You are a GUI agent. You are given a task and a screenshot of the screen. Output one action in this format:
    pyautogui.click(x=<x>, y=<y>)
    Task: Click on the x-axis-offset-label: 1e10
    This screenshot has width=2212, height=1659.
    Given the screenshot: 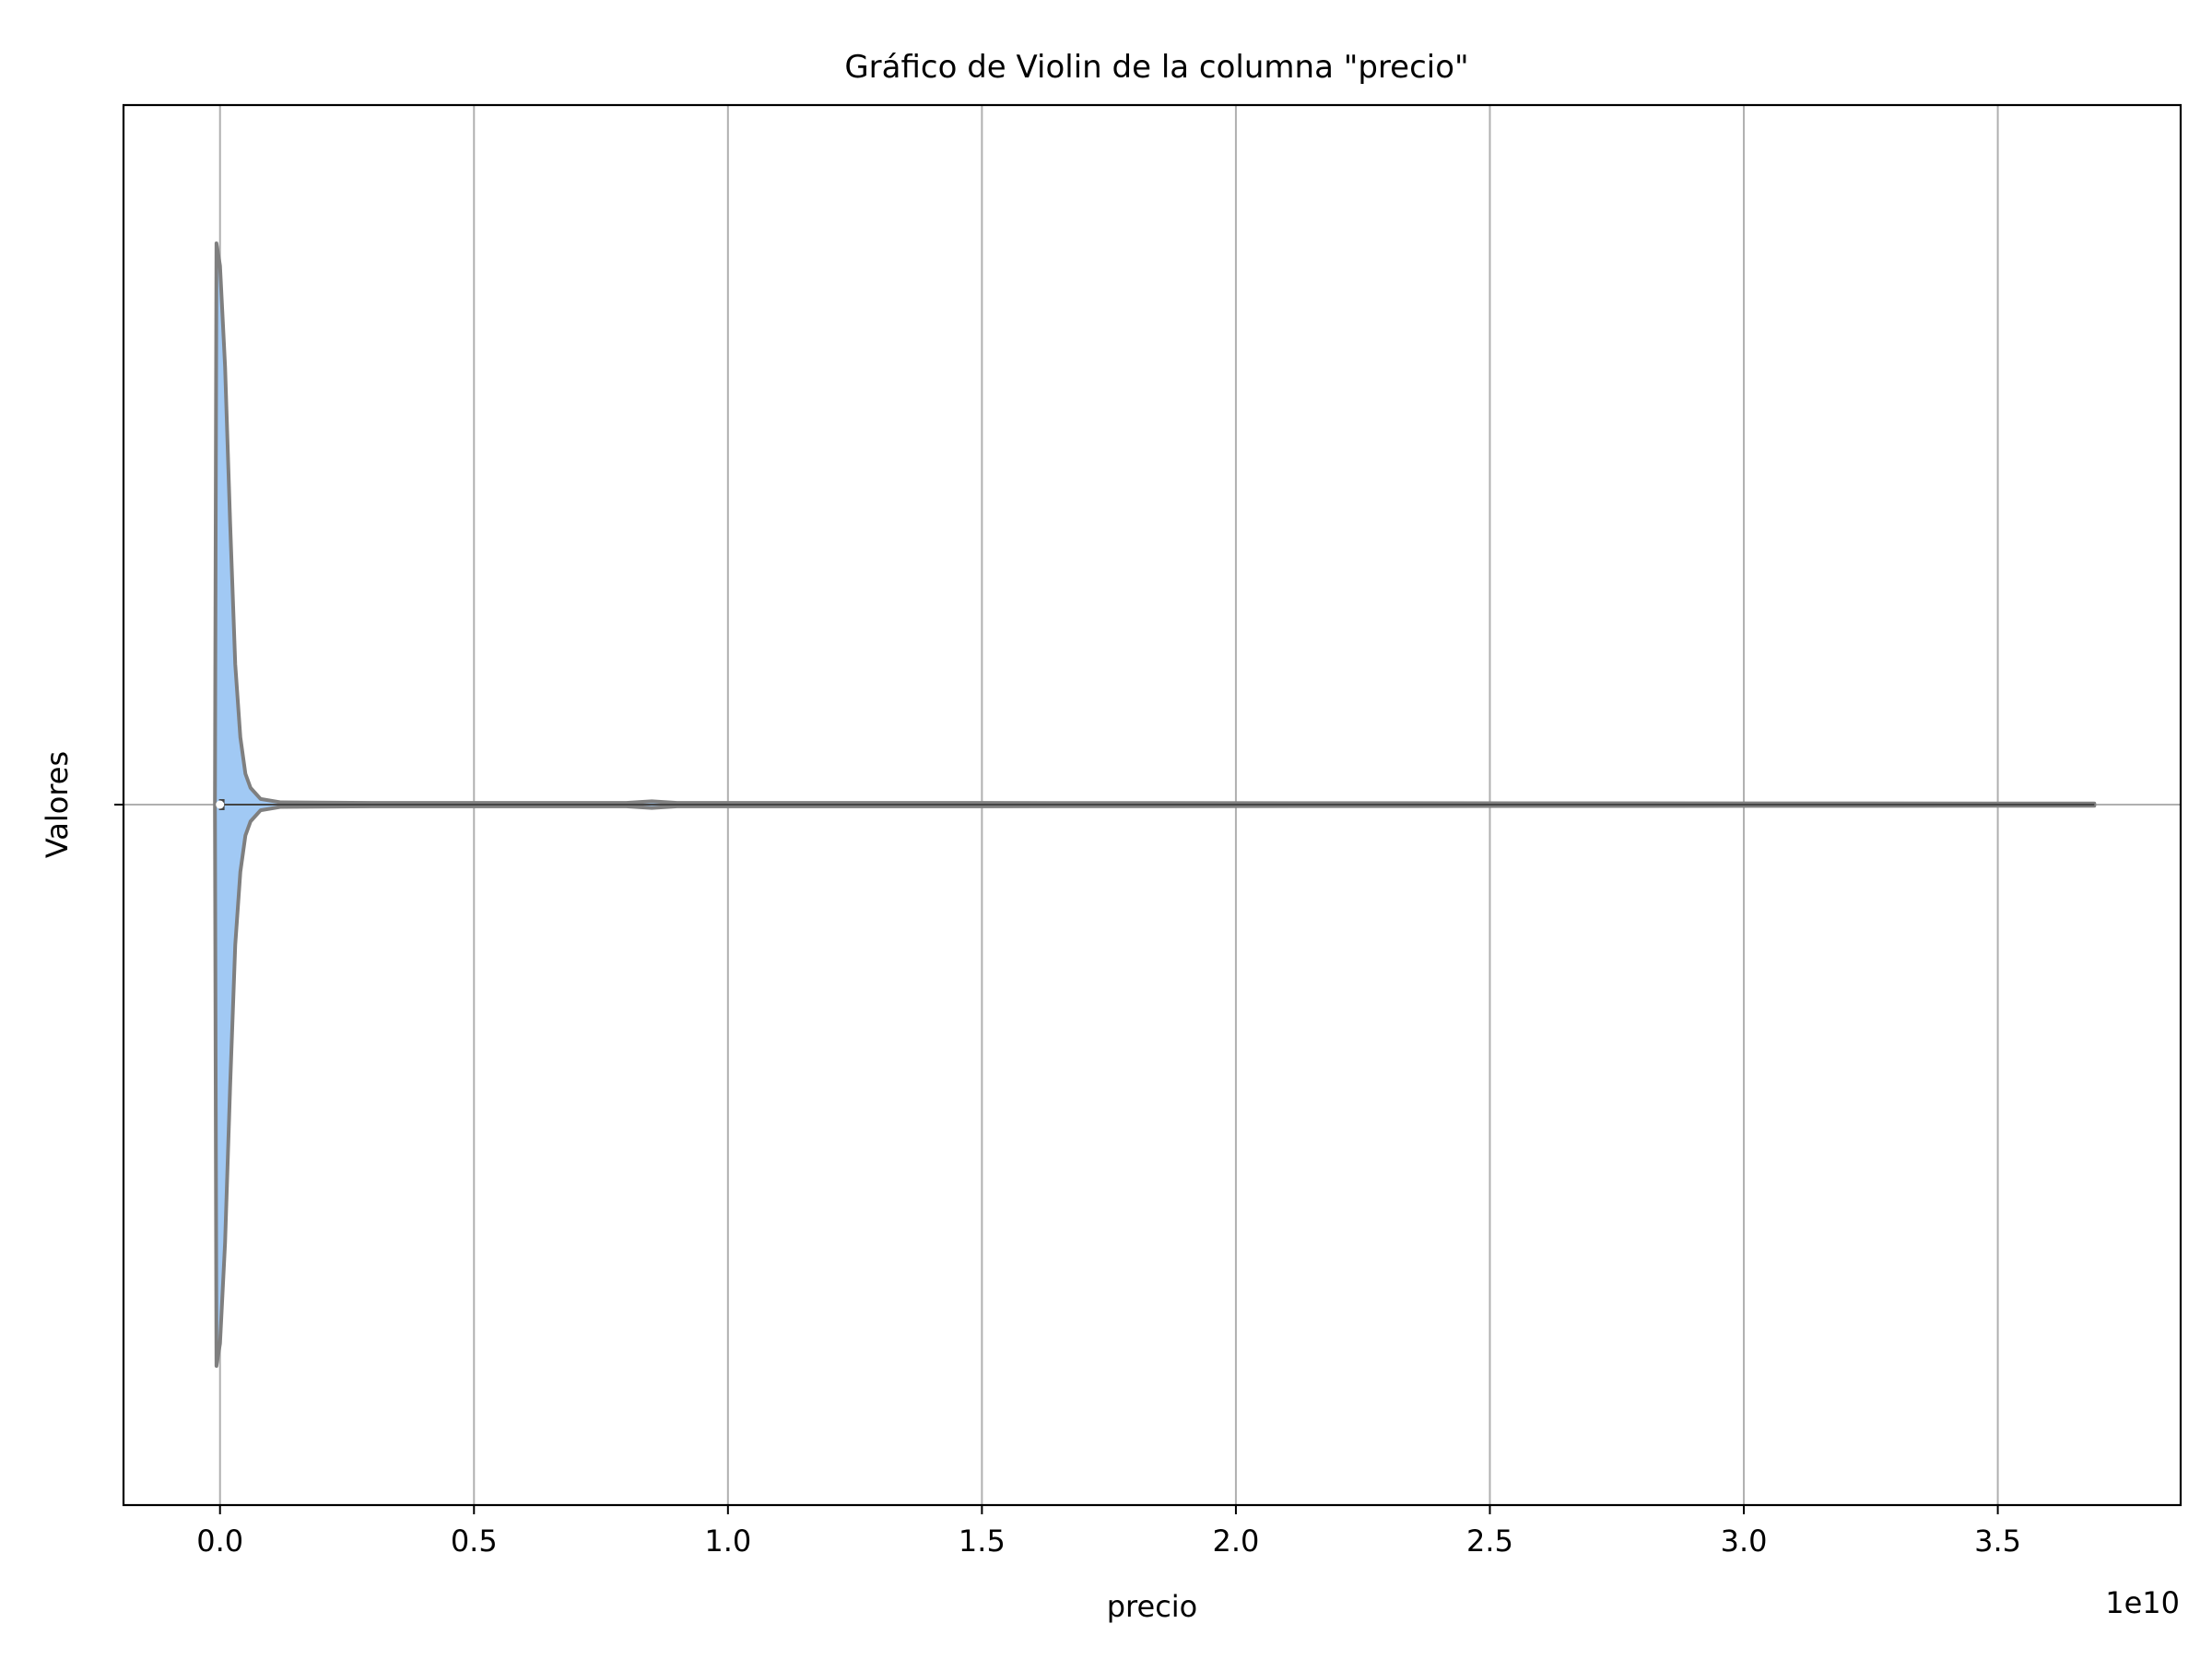 What is the action you would take?
    pyautogui.click(x=2142, y=1602)
    